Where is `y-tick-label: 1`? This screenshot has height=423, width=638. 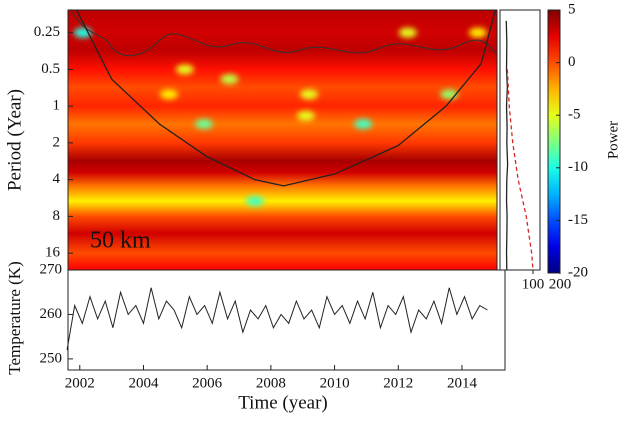
y-tick-label: 1 is located at coordinates (57, 106).